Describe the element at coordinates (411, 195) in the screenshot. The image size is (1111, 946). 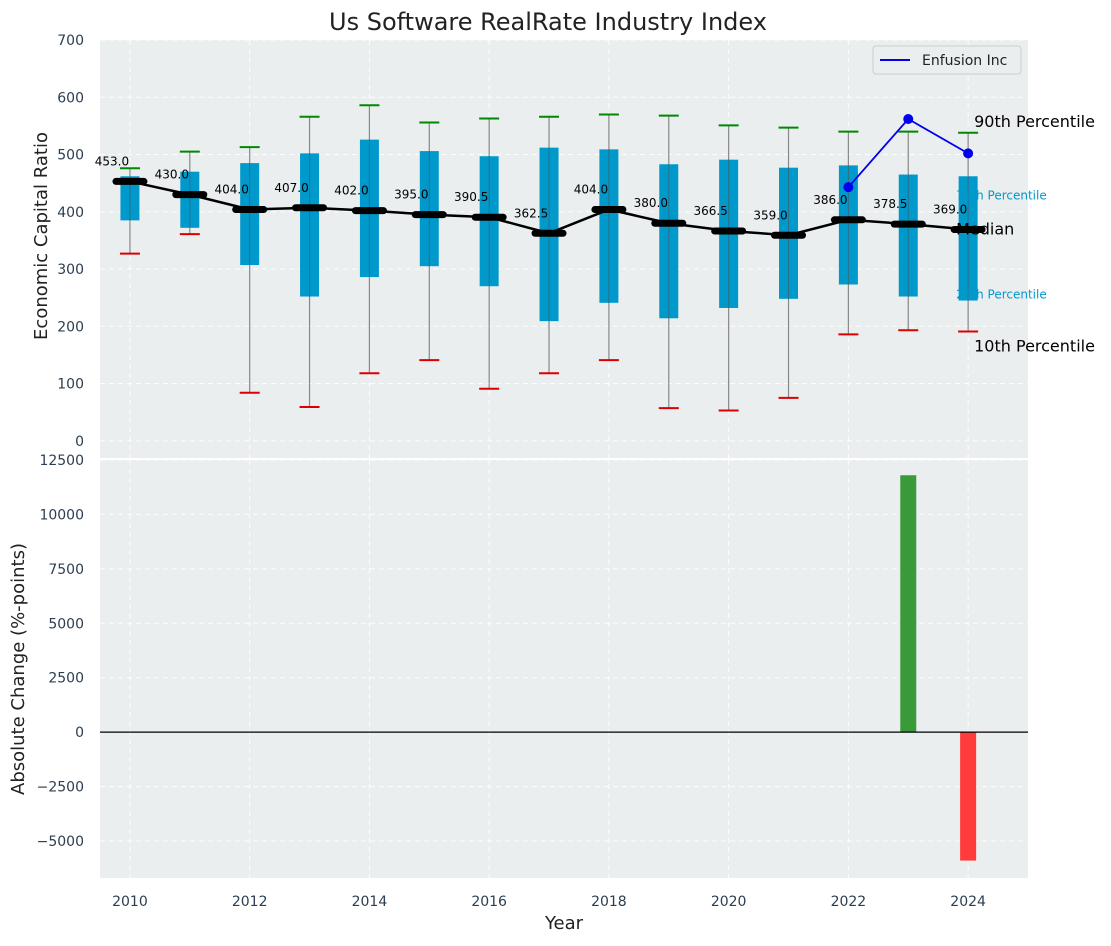
I see `median-value-label: 395.0` at that location.